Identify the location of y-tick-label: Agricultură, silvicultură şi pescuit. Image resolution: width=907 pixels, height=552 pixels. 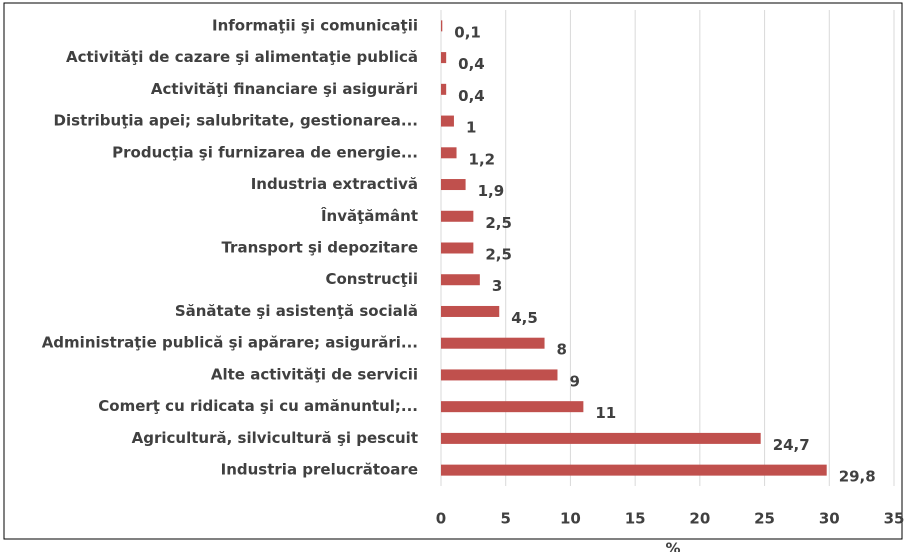
(275, 438).